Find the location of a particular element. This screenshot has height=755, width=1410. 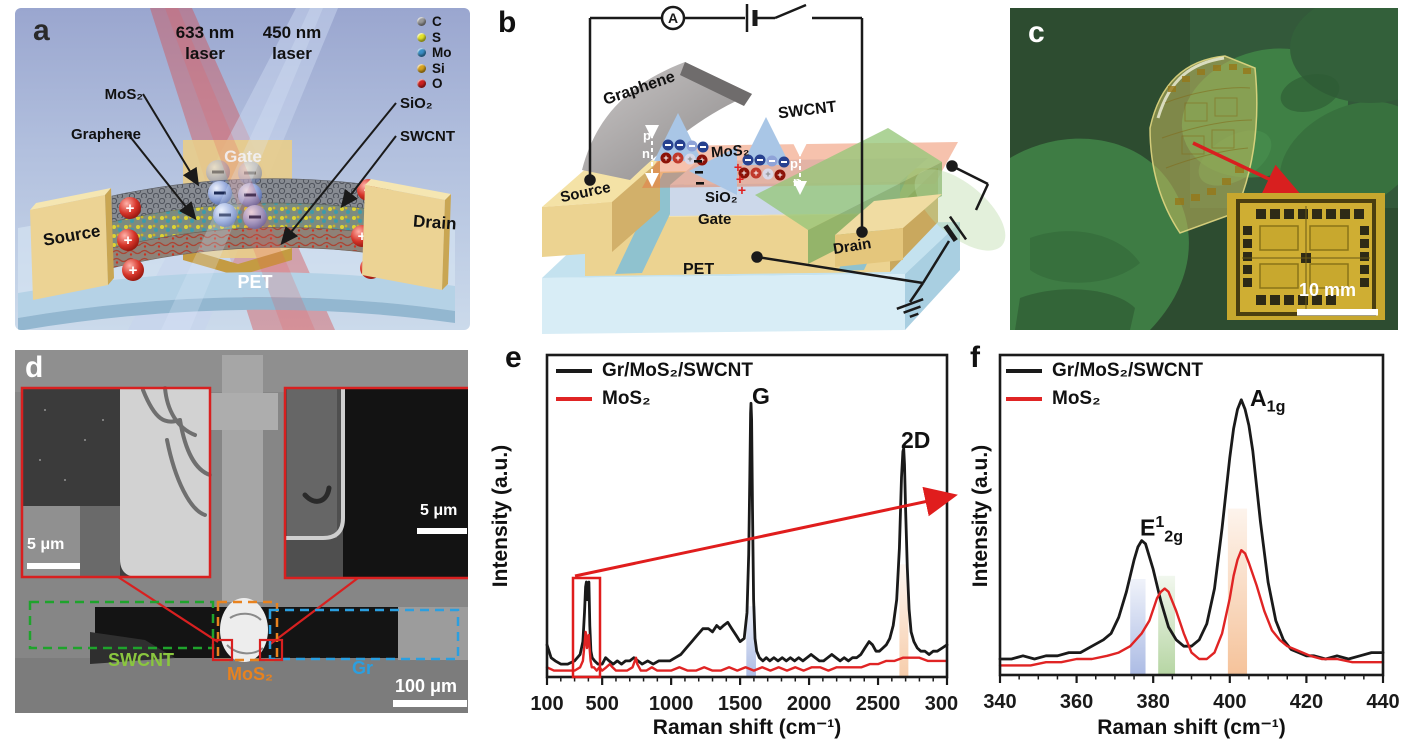

peak-label-2d: 2D is located at coordinates (916, 440).